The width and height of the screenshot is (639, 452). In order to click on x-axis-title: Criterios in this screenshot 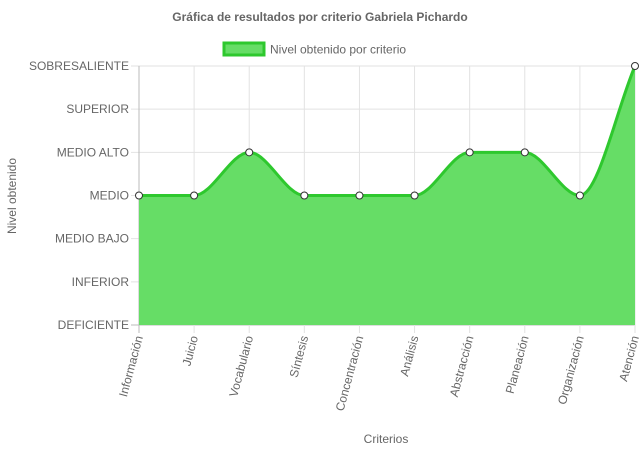, I will do `click(386, 439)`.